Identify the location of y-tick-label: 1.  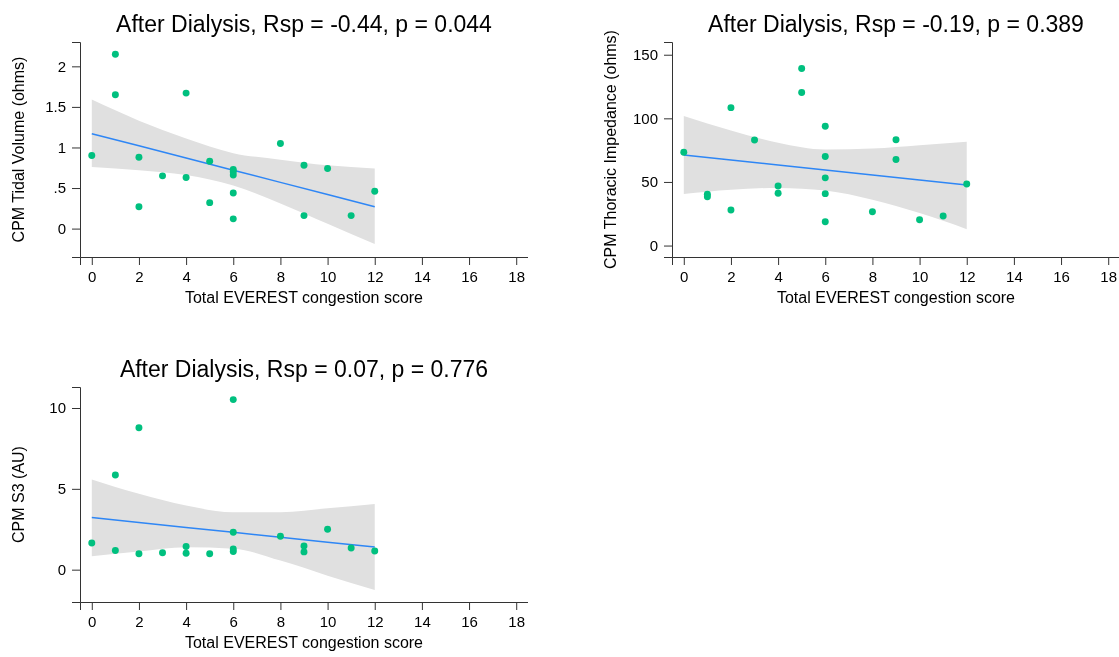
(61, 147).